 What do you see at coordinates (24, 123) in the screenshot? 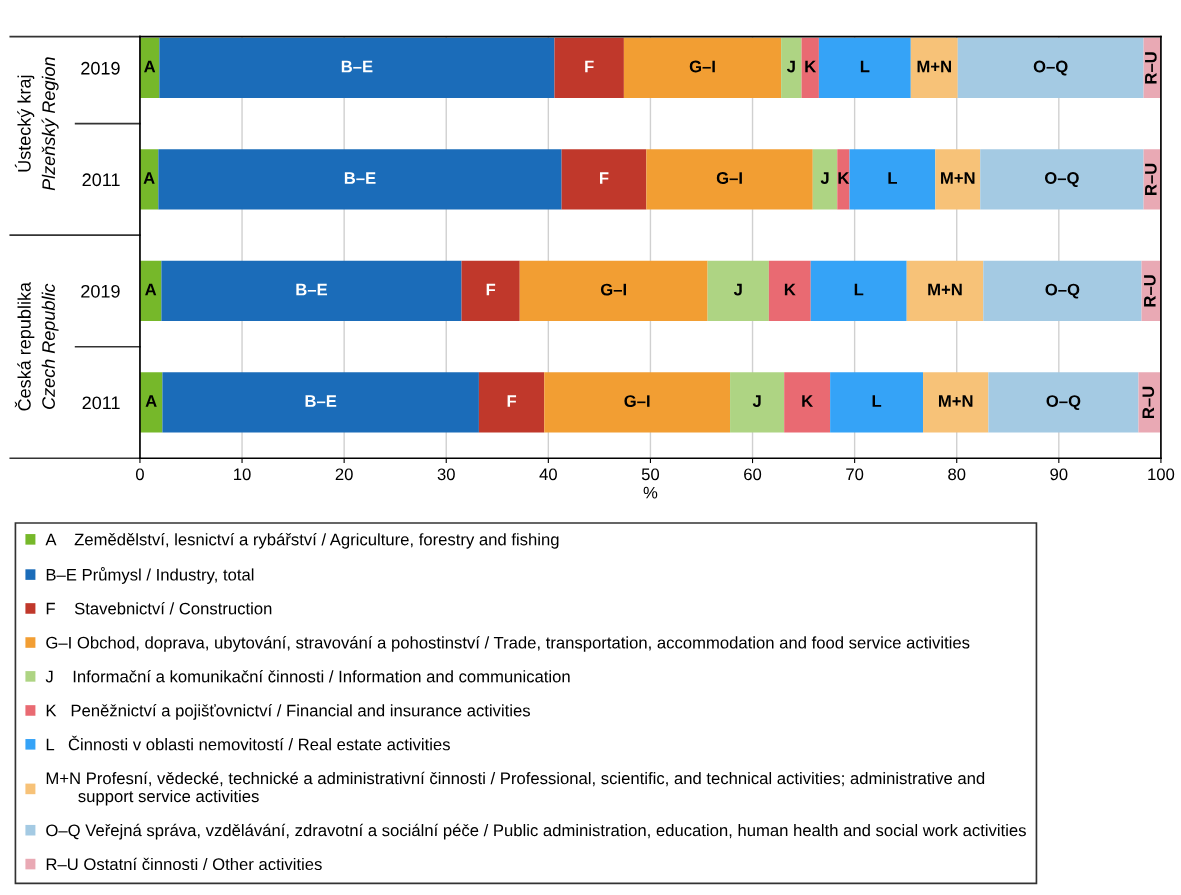
I see `text: Ústecký kraj` at bounding box center [24, 123].